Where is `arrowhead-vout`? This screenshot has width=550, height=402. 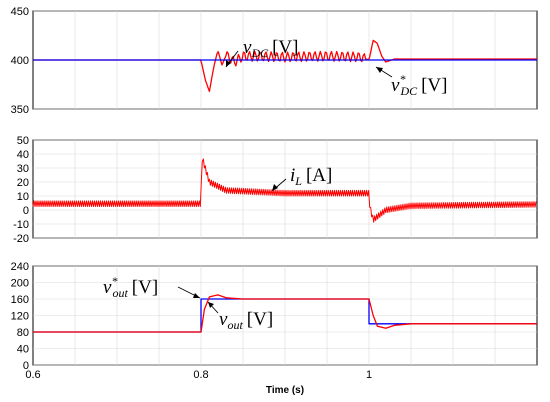 arrowhead-vout is located at coordinates (211, 305).